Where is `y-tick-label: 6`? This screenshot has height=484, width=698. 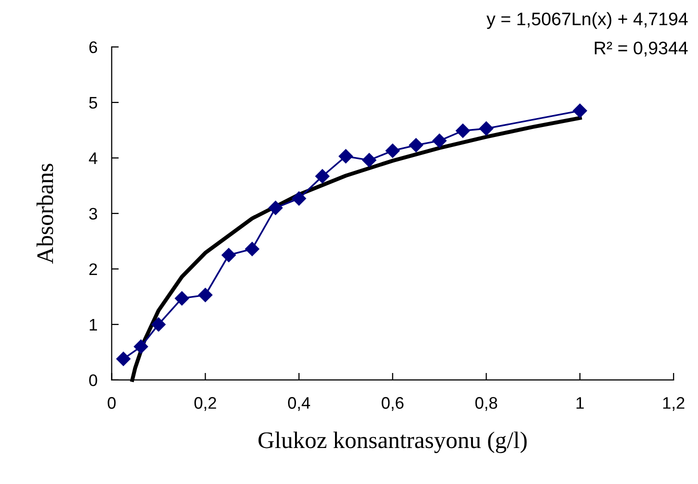
y-tick-label: 6 is located at coordinates (93, 47).